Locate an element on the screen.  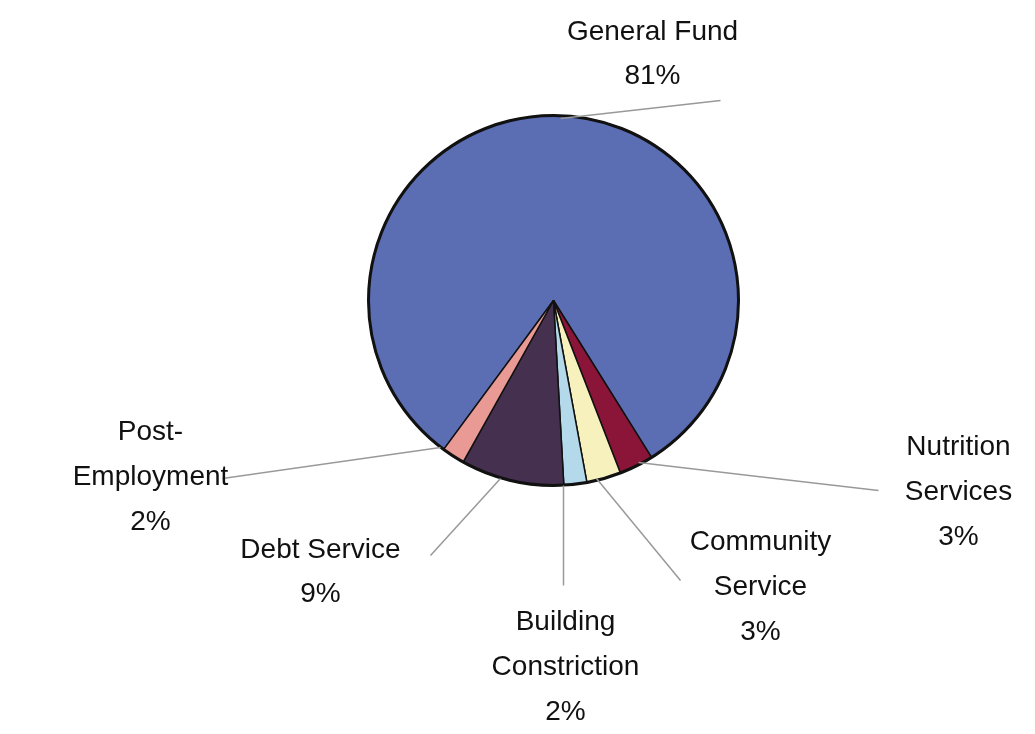
slice-label: General Fund is located at coordinates (652, 30).